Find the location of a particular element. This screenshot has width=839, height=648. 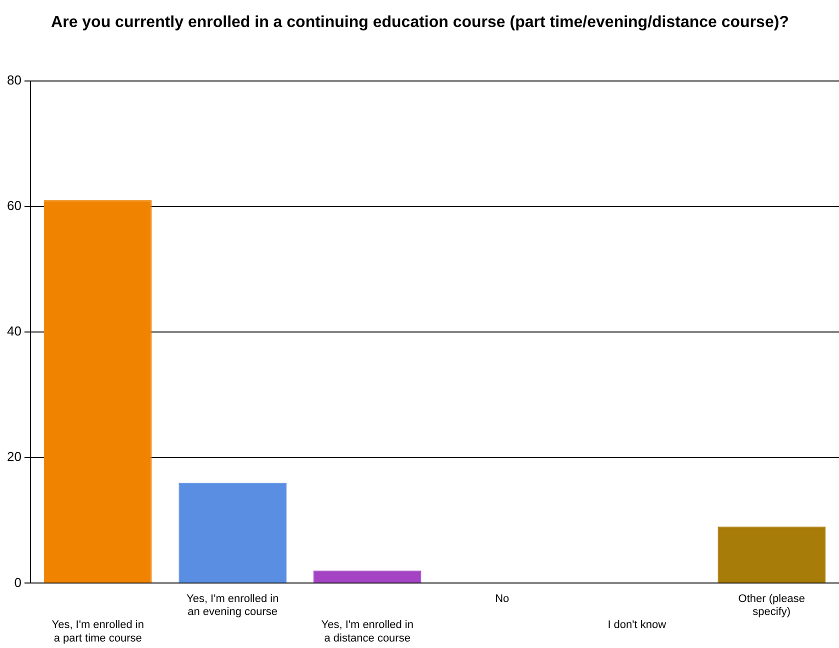

x-tick-label: Other (please specify) is located at coordinates (771, 605).